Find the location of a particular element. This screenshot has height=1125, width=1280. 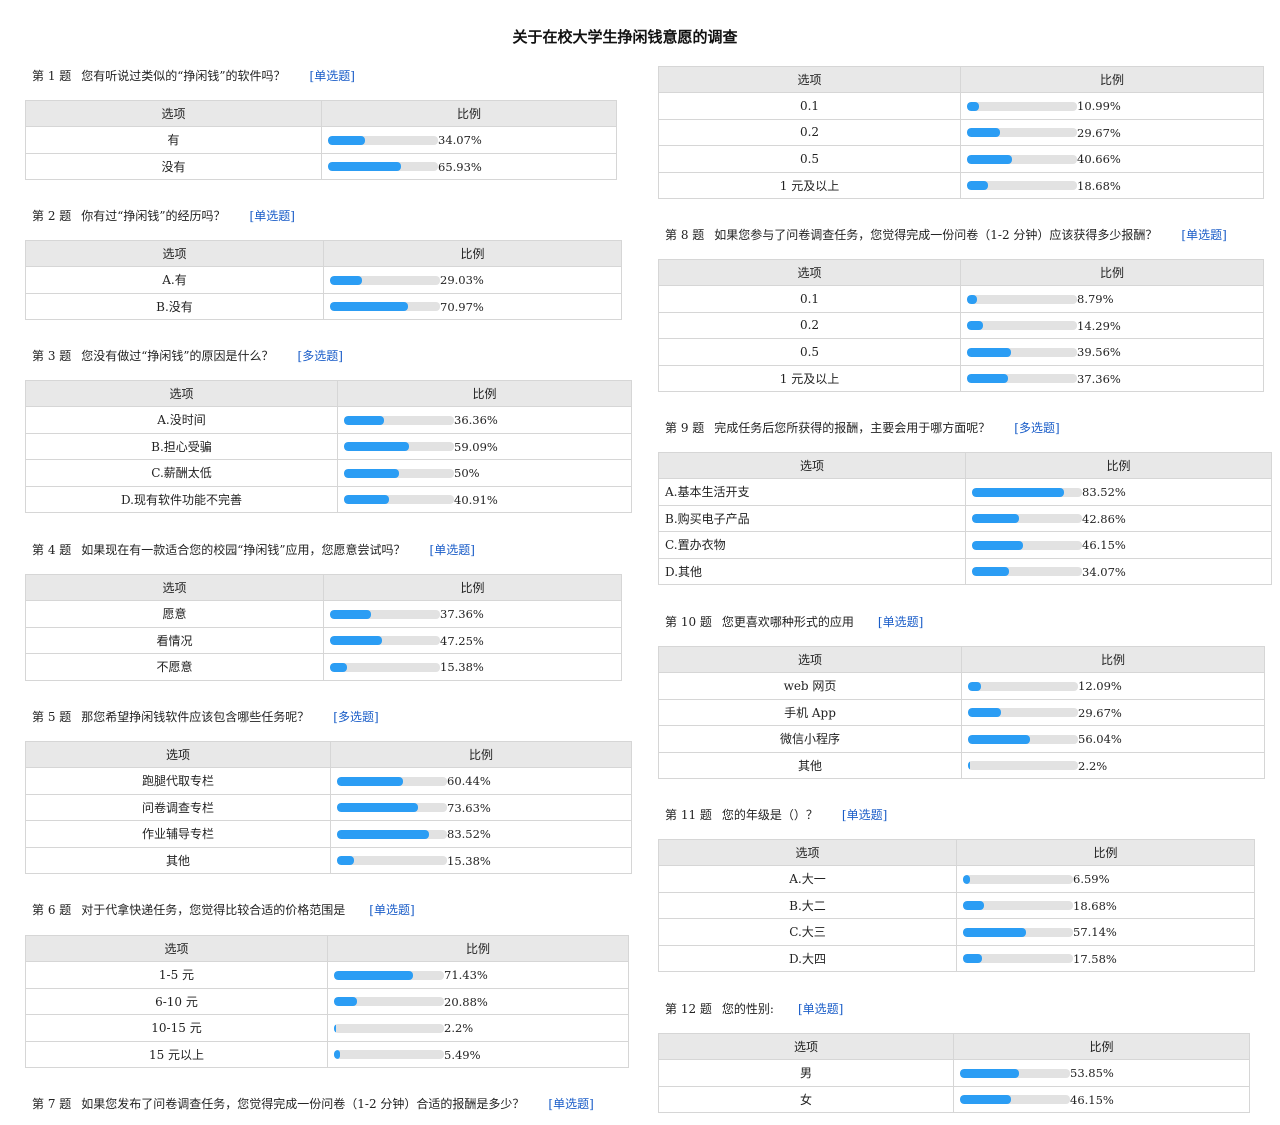

question-number: 第 1 题 is located at coordinates (52, 76).